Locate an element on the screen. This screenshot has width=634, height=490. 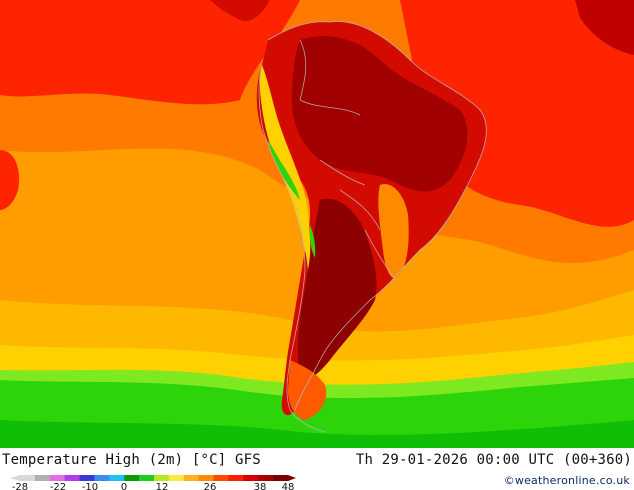
andes-green-patches is located at coordinates (284, 170).